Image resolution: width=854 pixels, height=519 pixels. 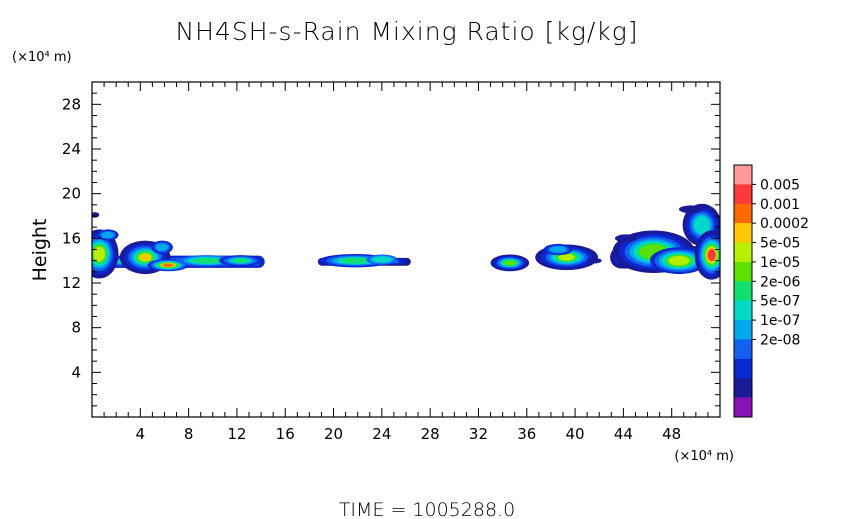 I want to click on x-tick-label: 12, so click(x=236, y=434).